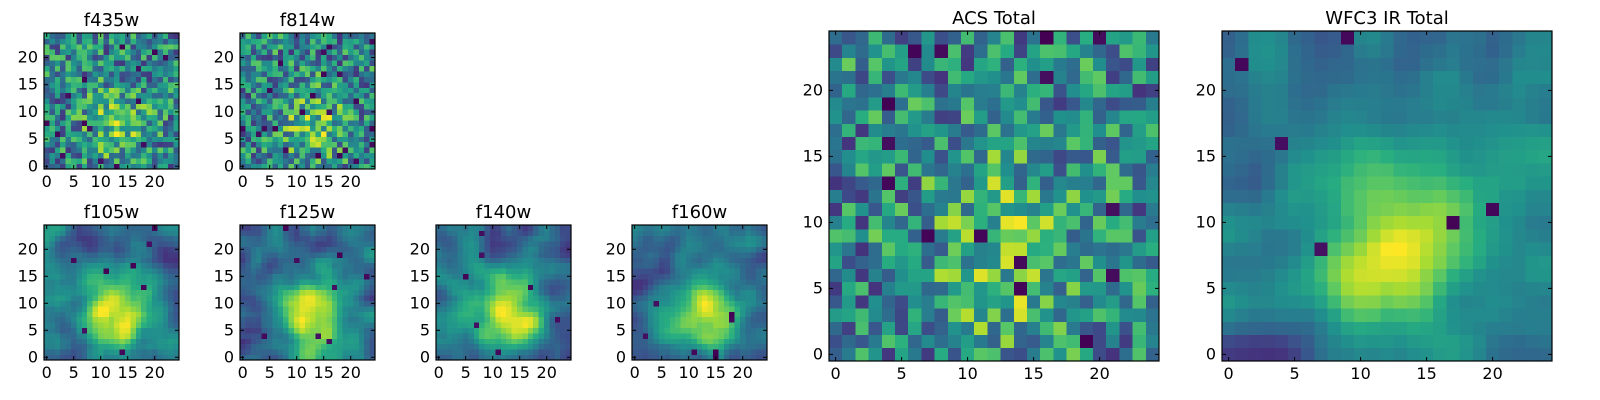 Image resolution: width=1600 pixels, height=400 pixels. What do you see at coordinates (224, 56) in the screenshot?
I see `y-tick-label: 20` at bounding box center [224, 56].